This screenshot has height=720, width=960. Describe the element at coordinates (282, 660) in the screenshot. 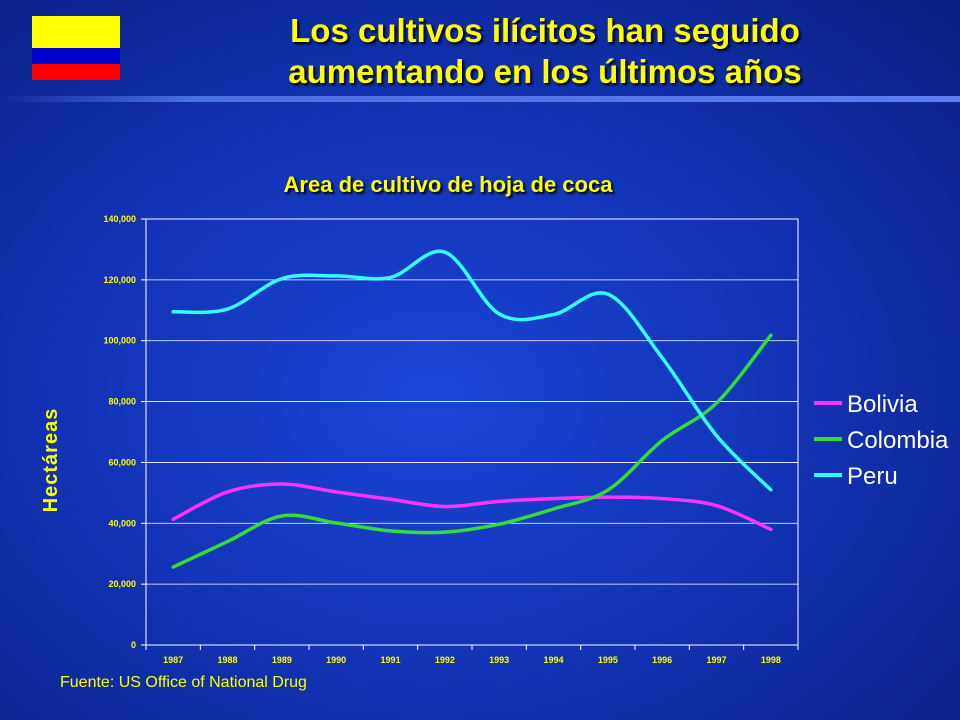

I see `x-tick-label: 1989` at that location.